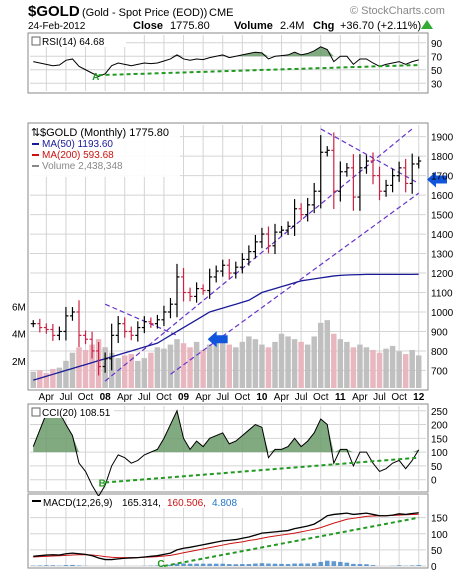 This screenshot has width=466, height=576. I want to click on symbol-text: $GOLD, so click(54, 11).